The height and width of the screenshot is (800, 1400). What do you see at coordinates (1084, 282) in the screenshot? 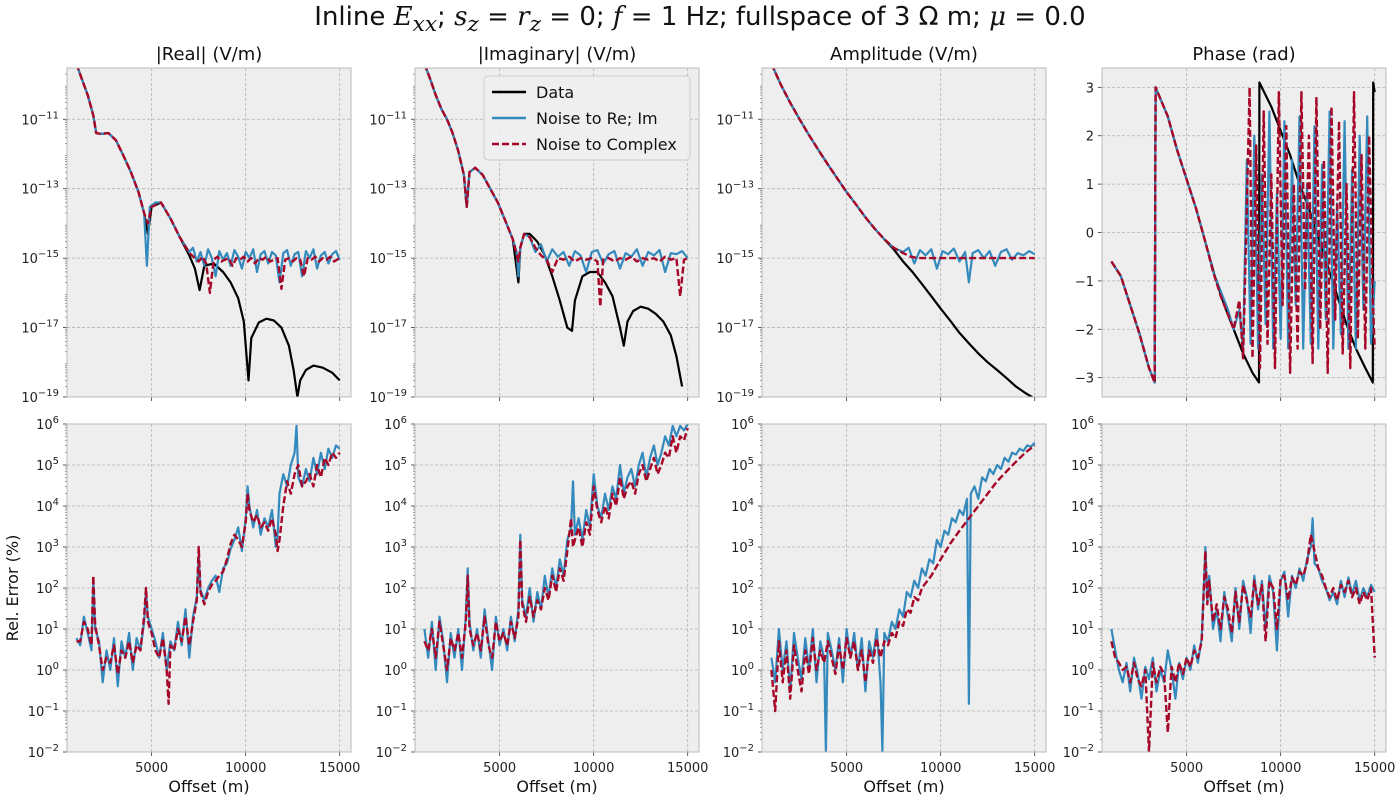
I see `y-tick-label: −1` at bounding box center [1084, 282].